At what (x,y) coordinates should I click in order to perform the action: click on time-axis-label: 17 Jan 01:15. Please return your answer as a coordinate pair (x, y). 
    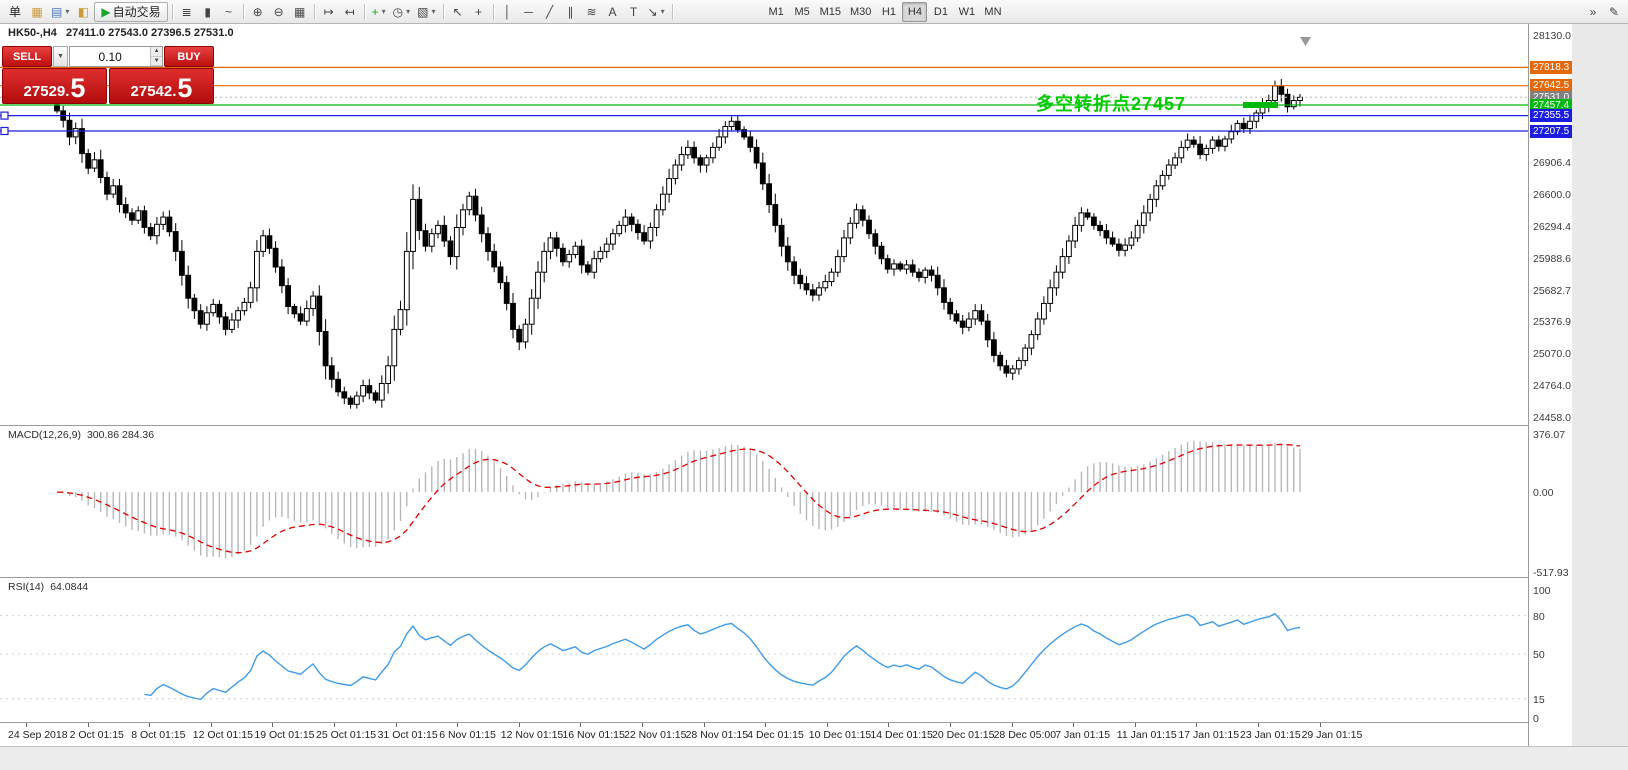
    Looking at the image, I should click on (1209, 735).